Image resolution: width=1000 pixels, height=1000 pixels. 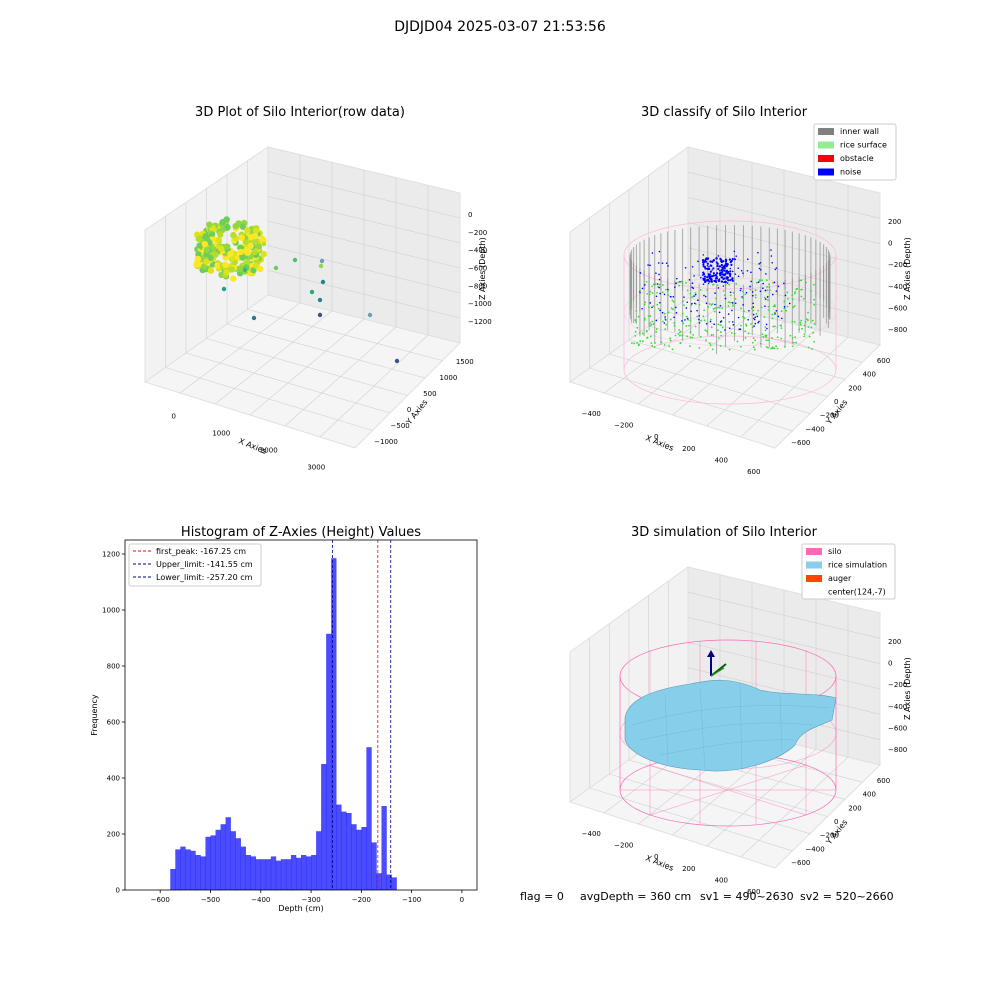 I want to click on simulation-3d-x-tick: 200, so click(x=688, y=869).